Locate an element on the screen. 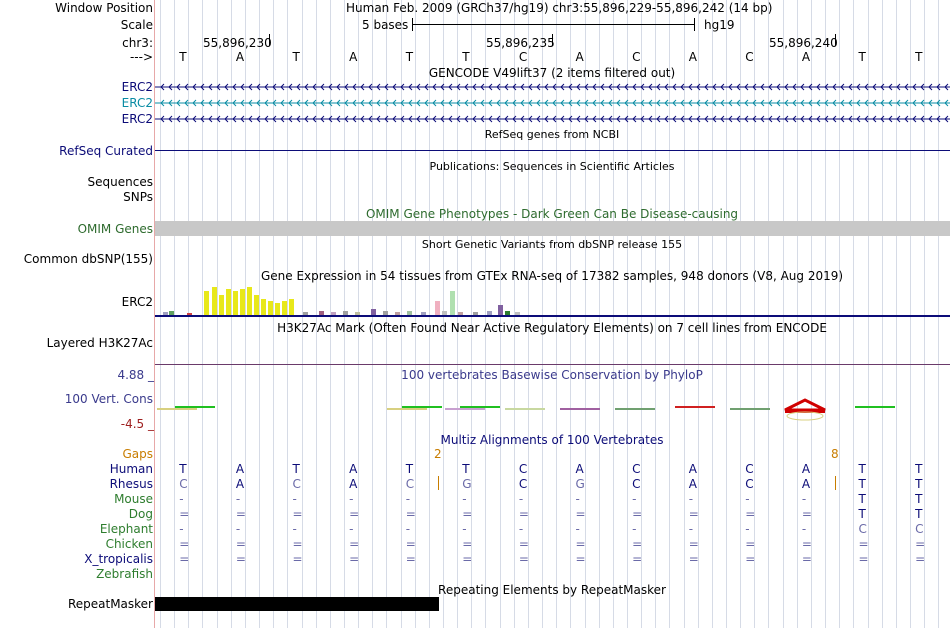 This screenshot has width=950, height=628. cons-track-label: 100 Vert. Cons is located at coordinates (108, 399).